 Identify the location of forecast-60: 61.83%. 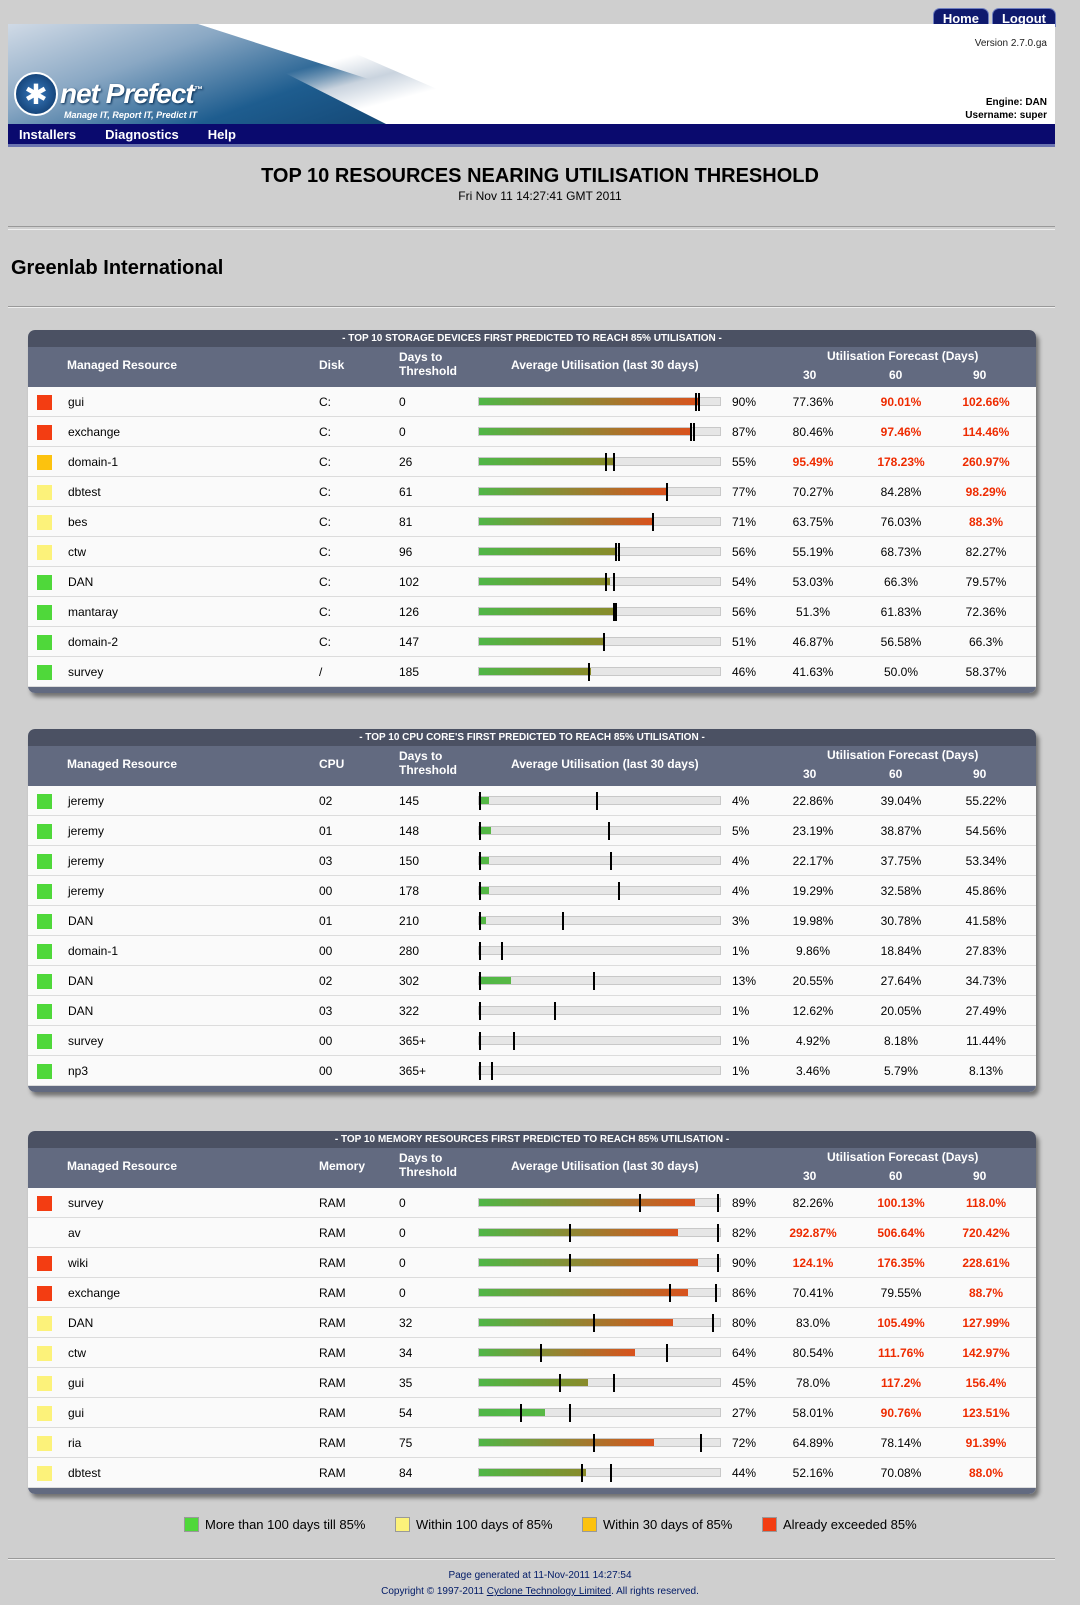
(901, 612).